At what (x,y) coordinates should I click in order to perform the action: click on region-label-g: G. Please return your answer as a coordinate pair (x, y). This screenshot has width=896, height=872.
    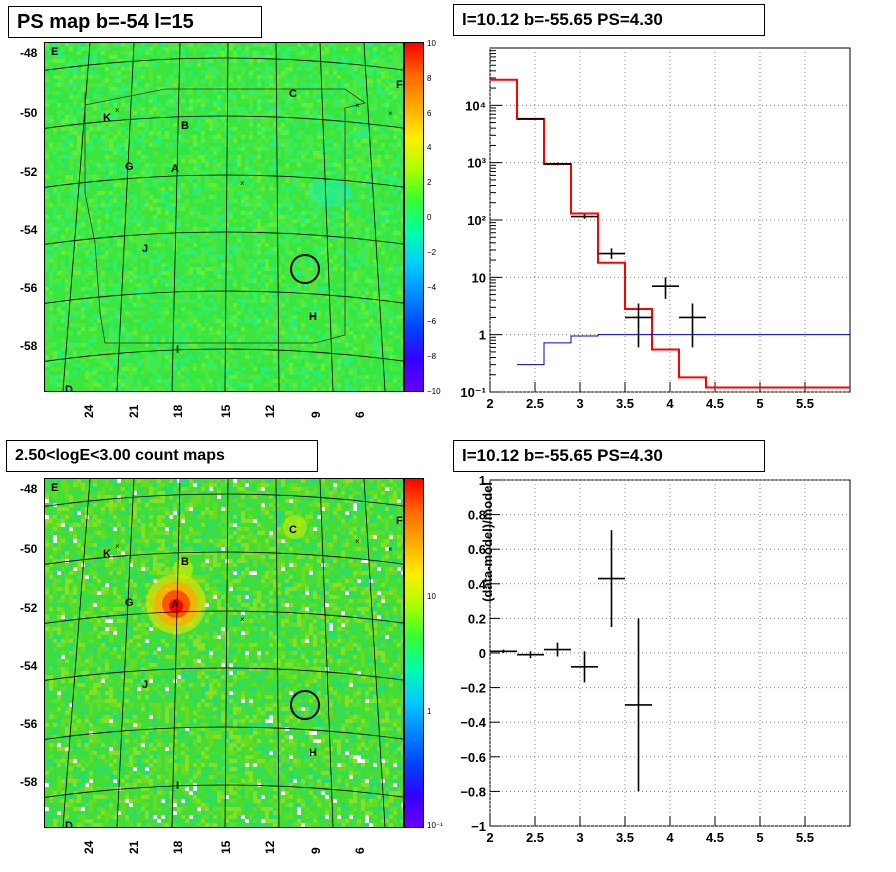
    Looking at the image, I should click on (129, 603).